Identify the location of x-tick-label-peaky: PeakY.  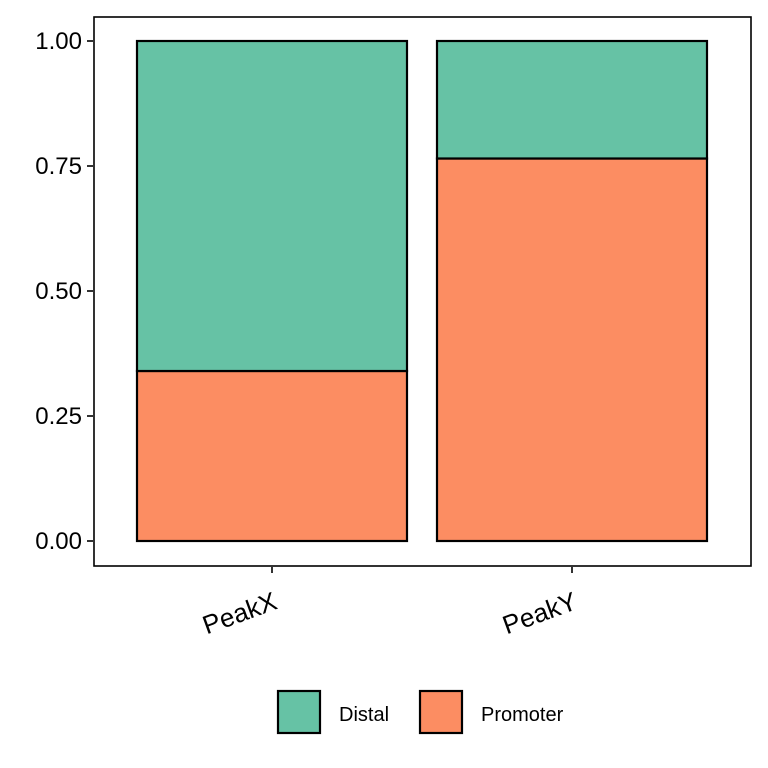
(539, 613).